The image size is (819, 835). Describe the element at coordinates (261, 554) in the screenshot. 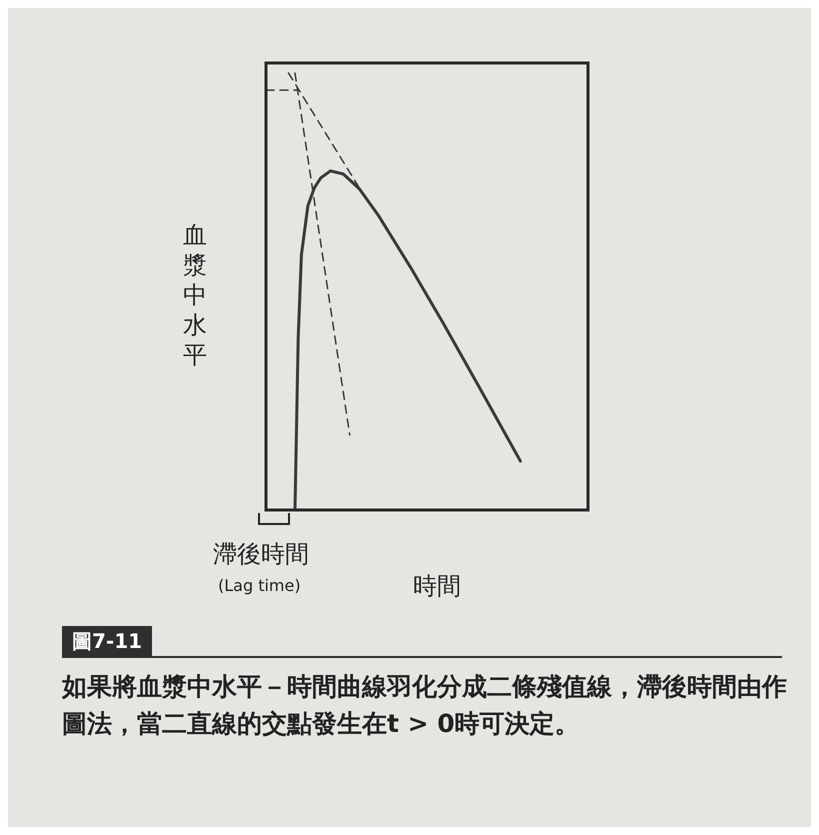

I see `text: 滯後時間` at that location.